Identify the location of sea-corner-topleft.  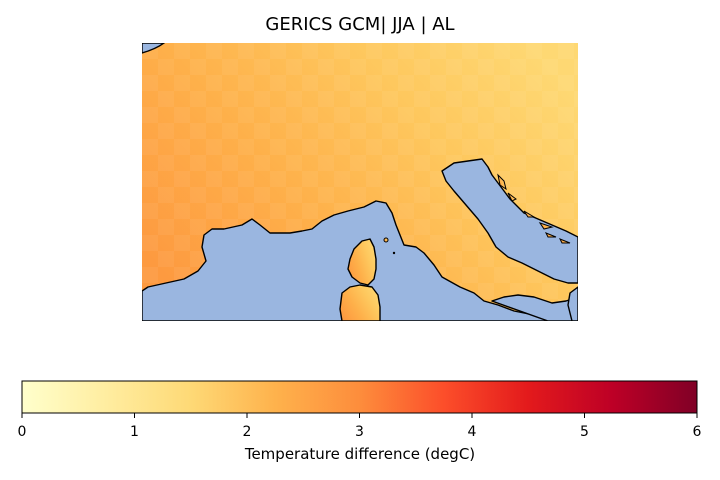
(154, 48).